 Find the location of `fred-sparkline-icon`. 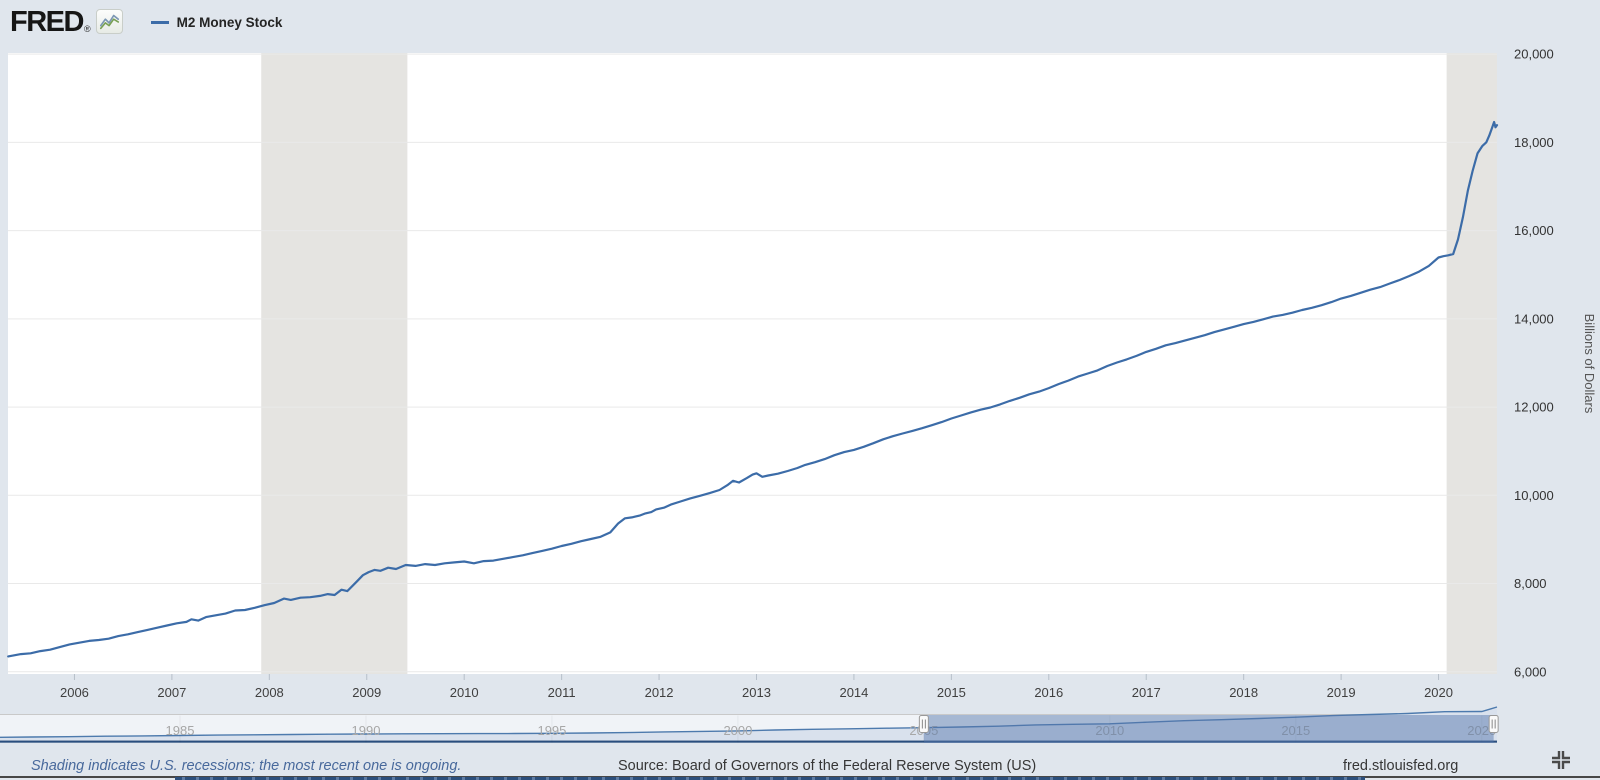

fred-sparkline-icon is located at coordinates (109, 21).